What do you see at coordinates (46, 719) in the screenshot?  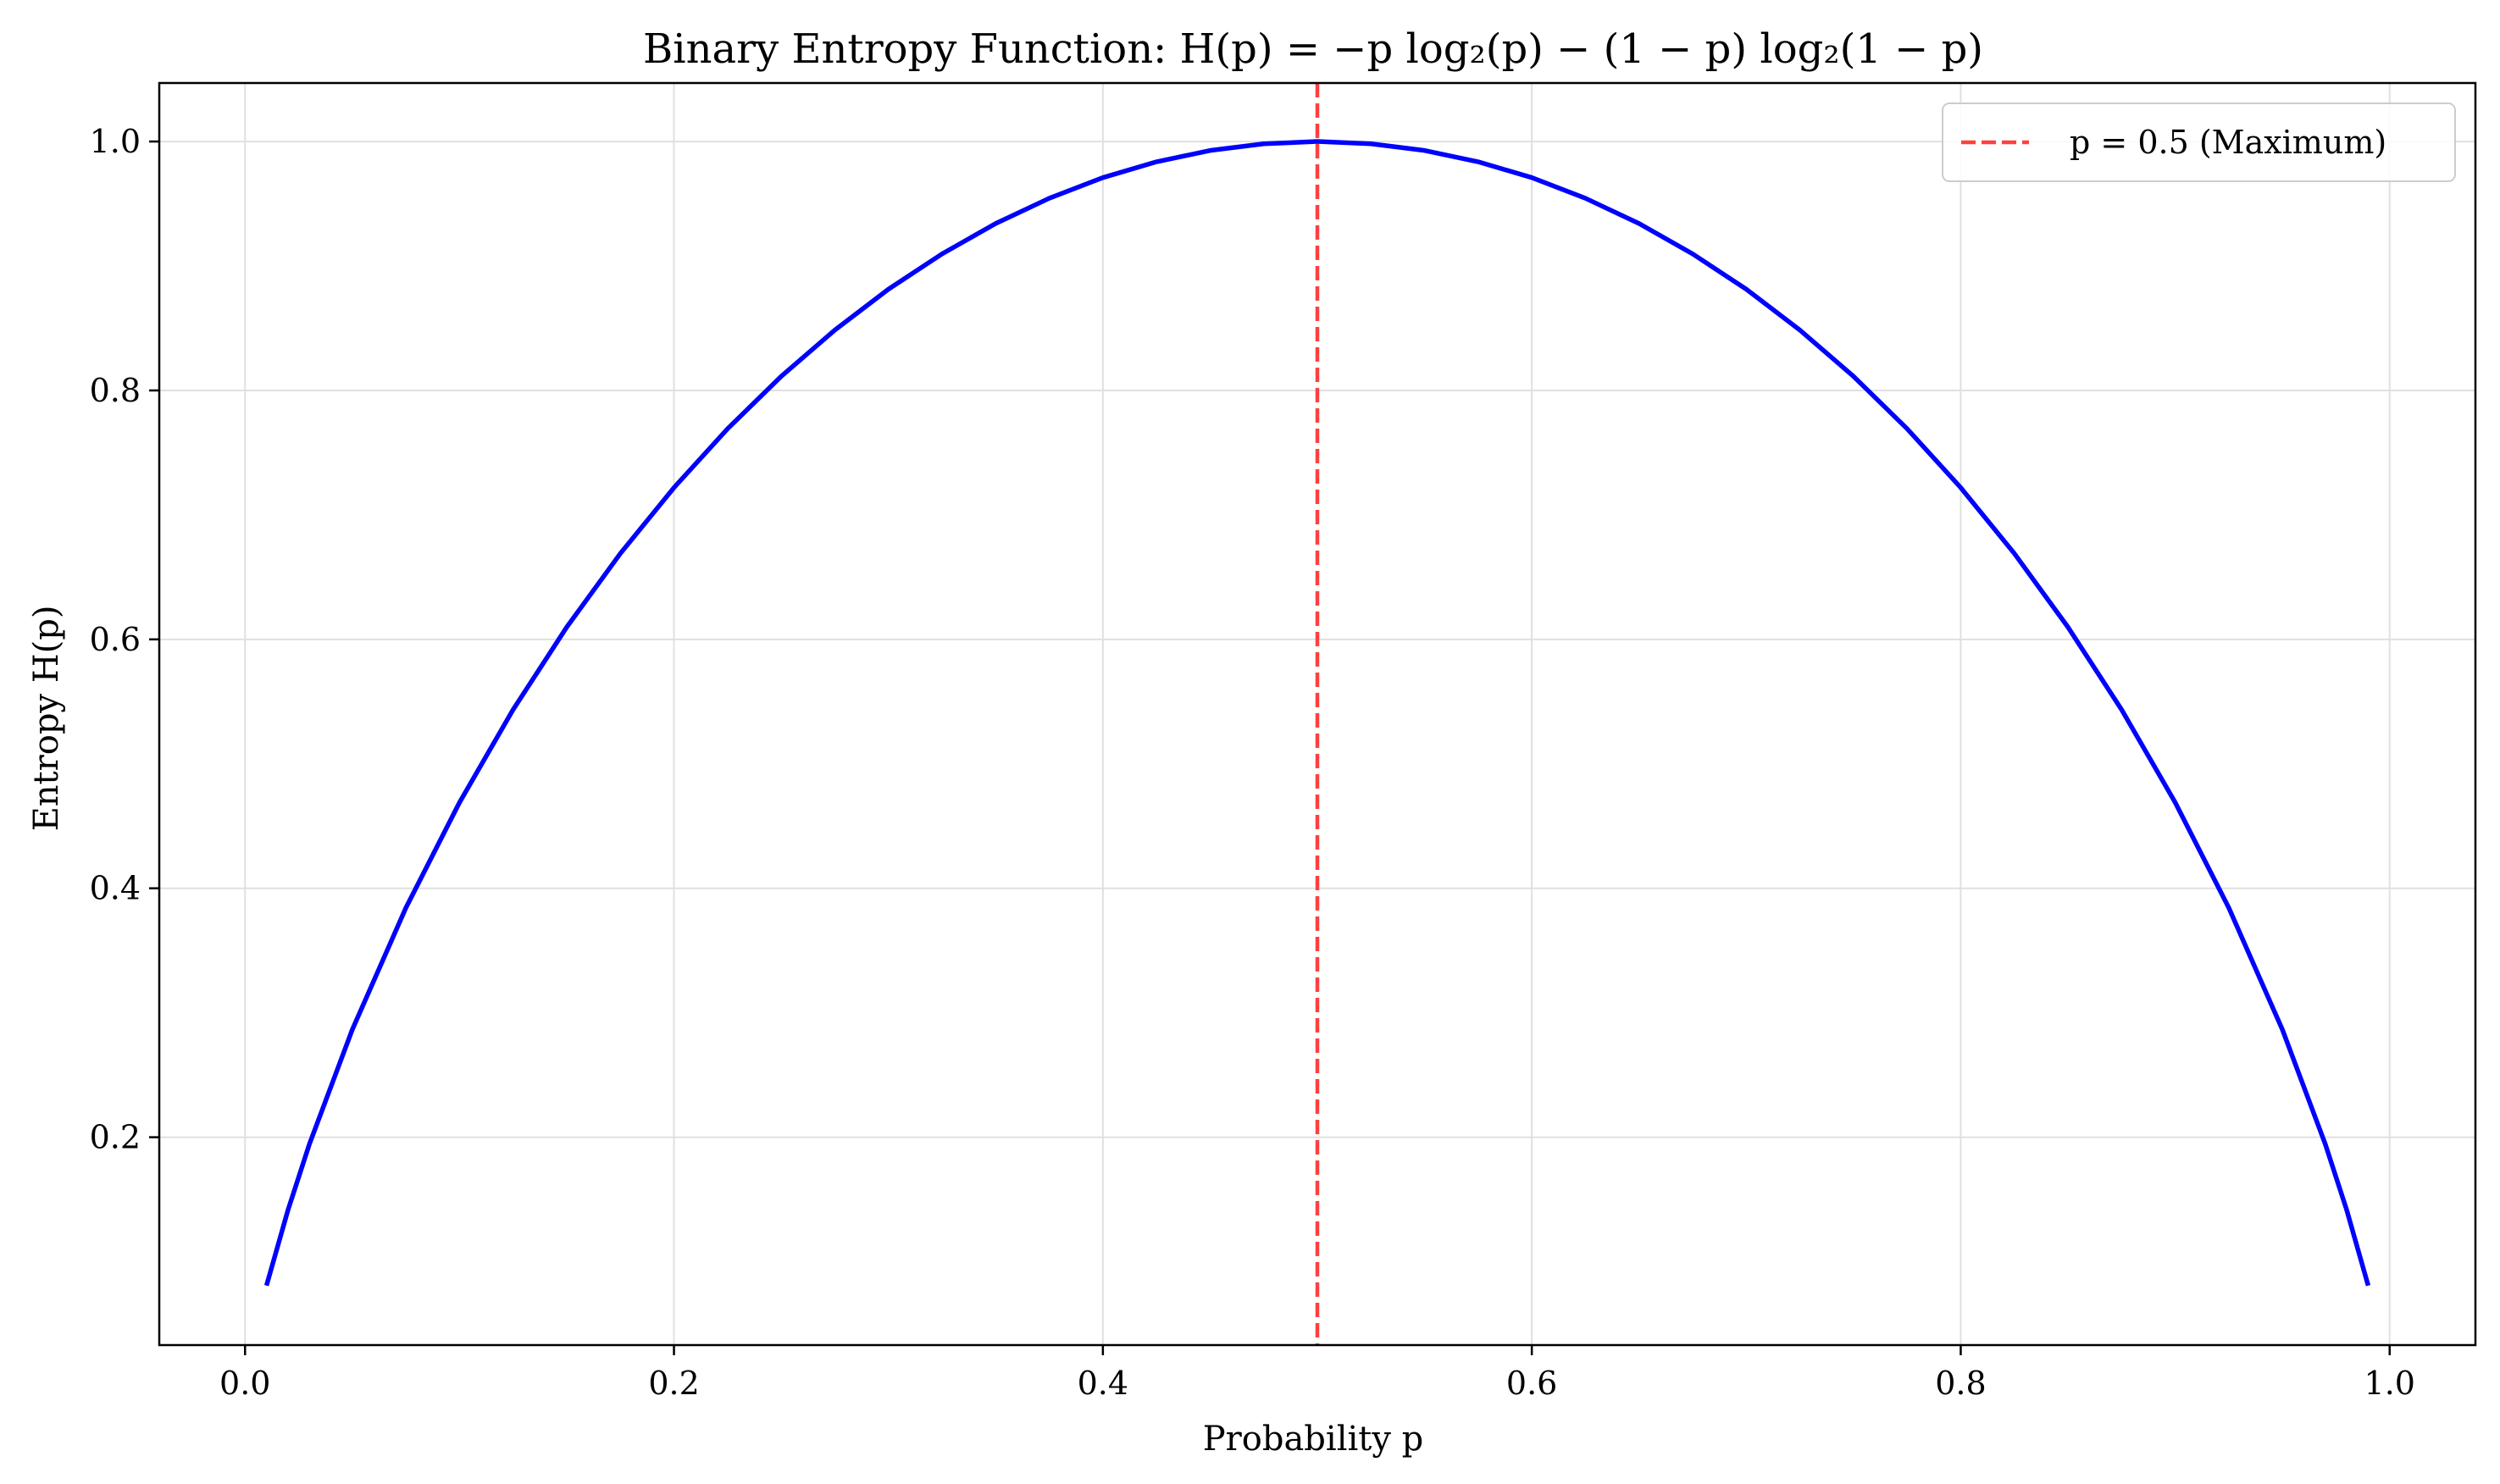 I see `y-axis-label: Entropy H(p)` at bounding box center [46, 719].